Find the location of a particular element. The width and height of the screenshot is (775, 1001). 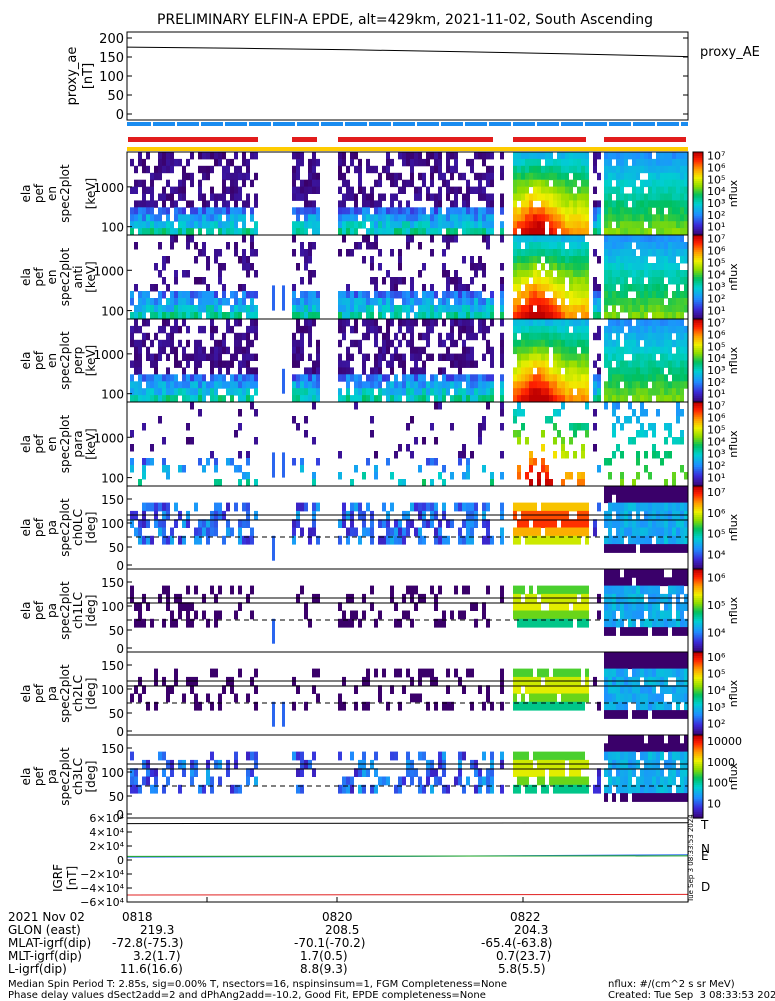

status-bar-red is located at coordinates (415, 139).